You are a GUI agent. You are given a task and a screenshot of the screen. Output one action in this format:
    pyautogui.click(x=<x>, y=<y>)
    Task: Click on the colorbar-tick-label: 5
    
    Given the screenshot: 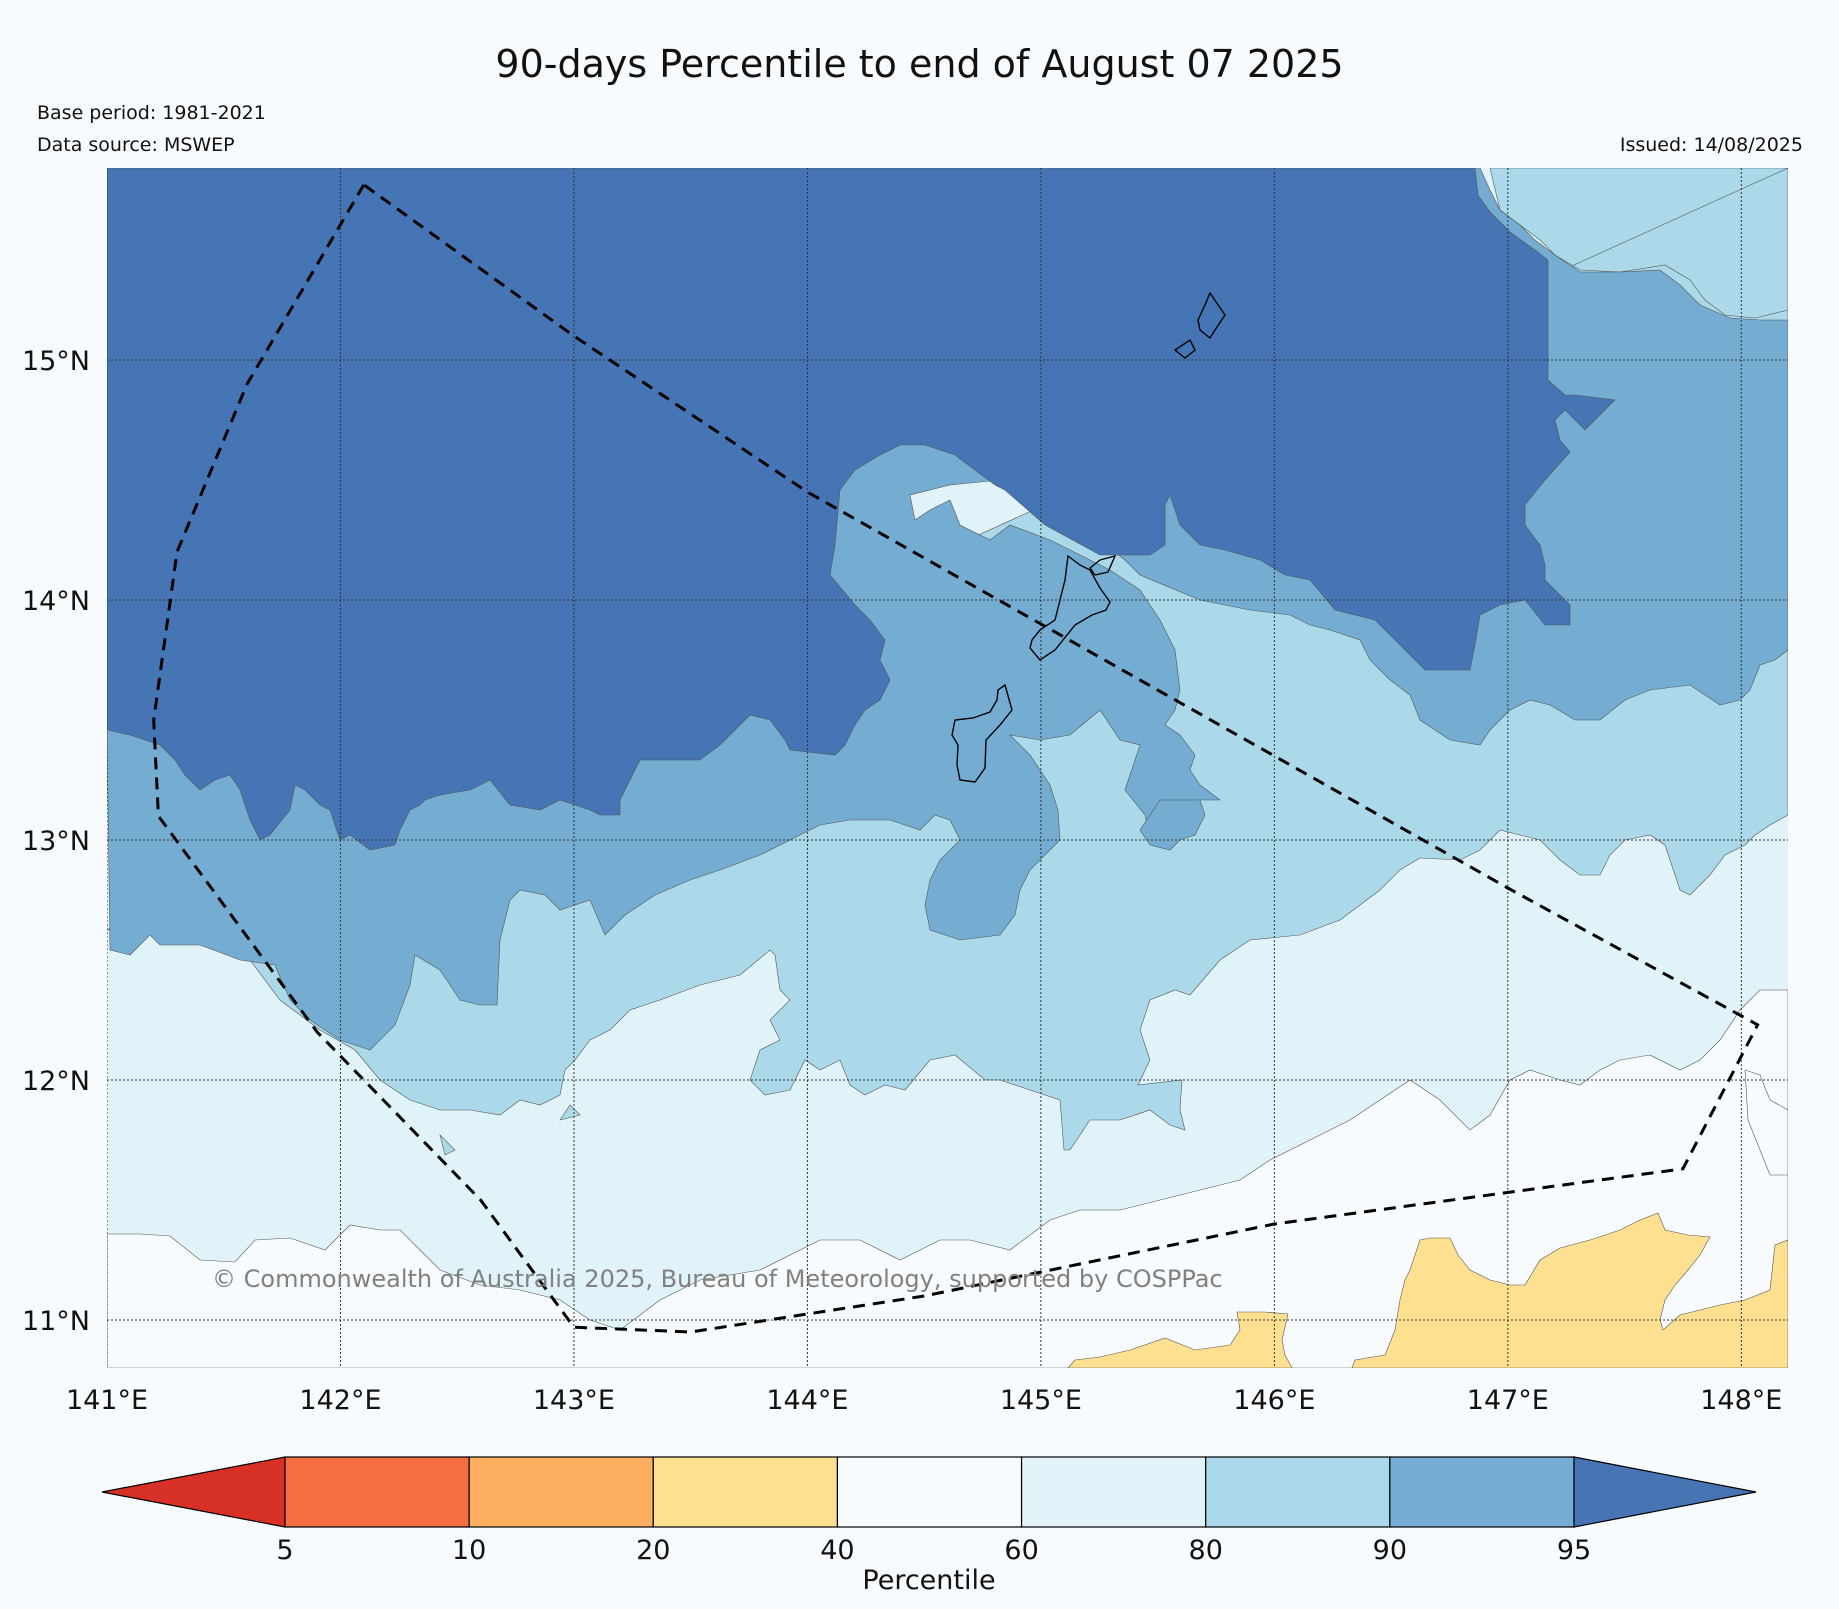 What is the action you would take?
    pyautogui.click(x=284, y=1550)
    